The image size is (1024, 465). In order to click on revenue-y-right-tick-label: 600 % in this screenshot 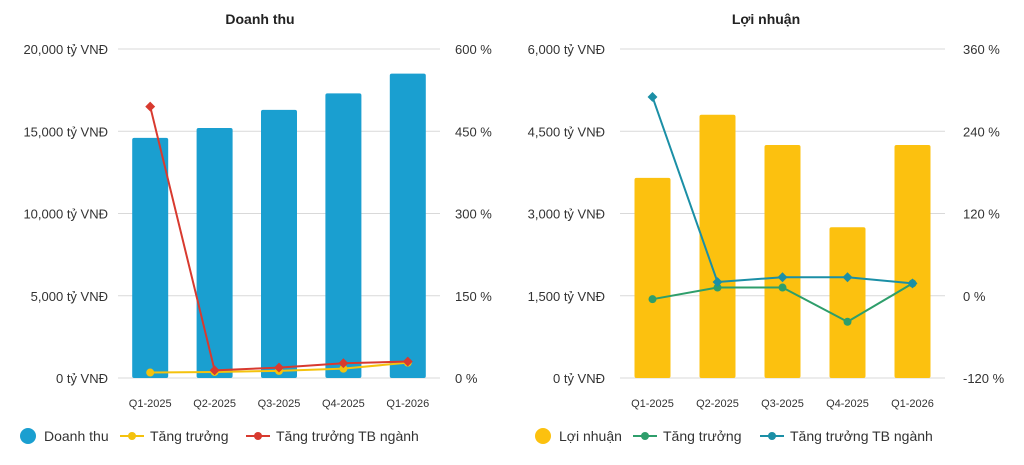, I will do `click(473, 49)`.